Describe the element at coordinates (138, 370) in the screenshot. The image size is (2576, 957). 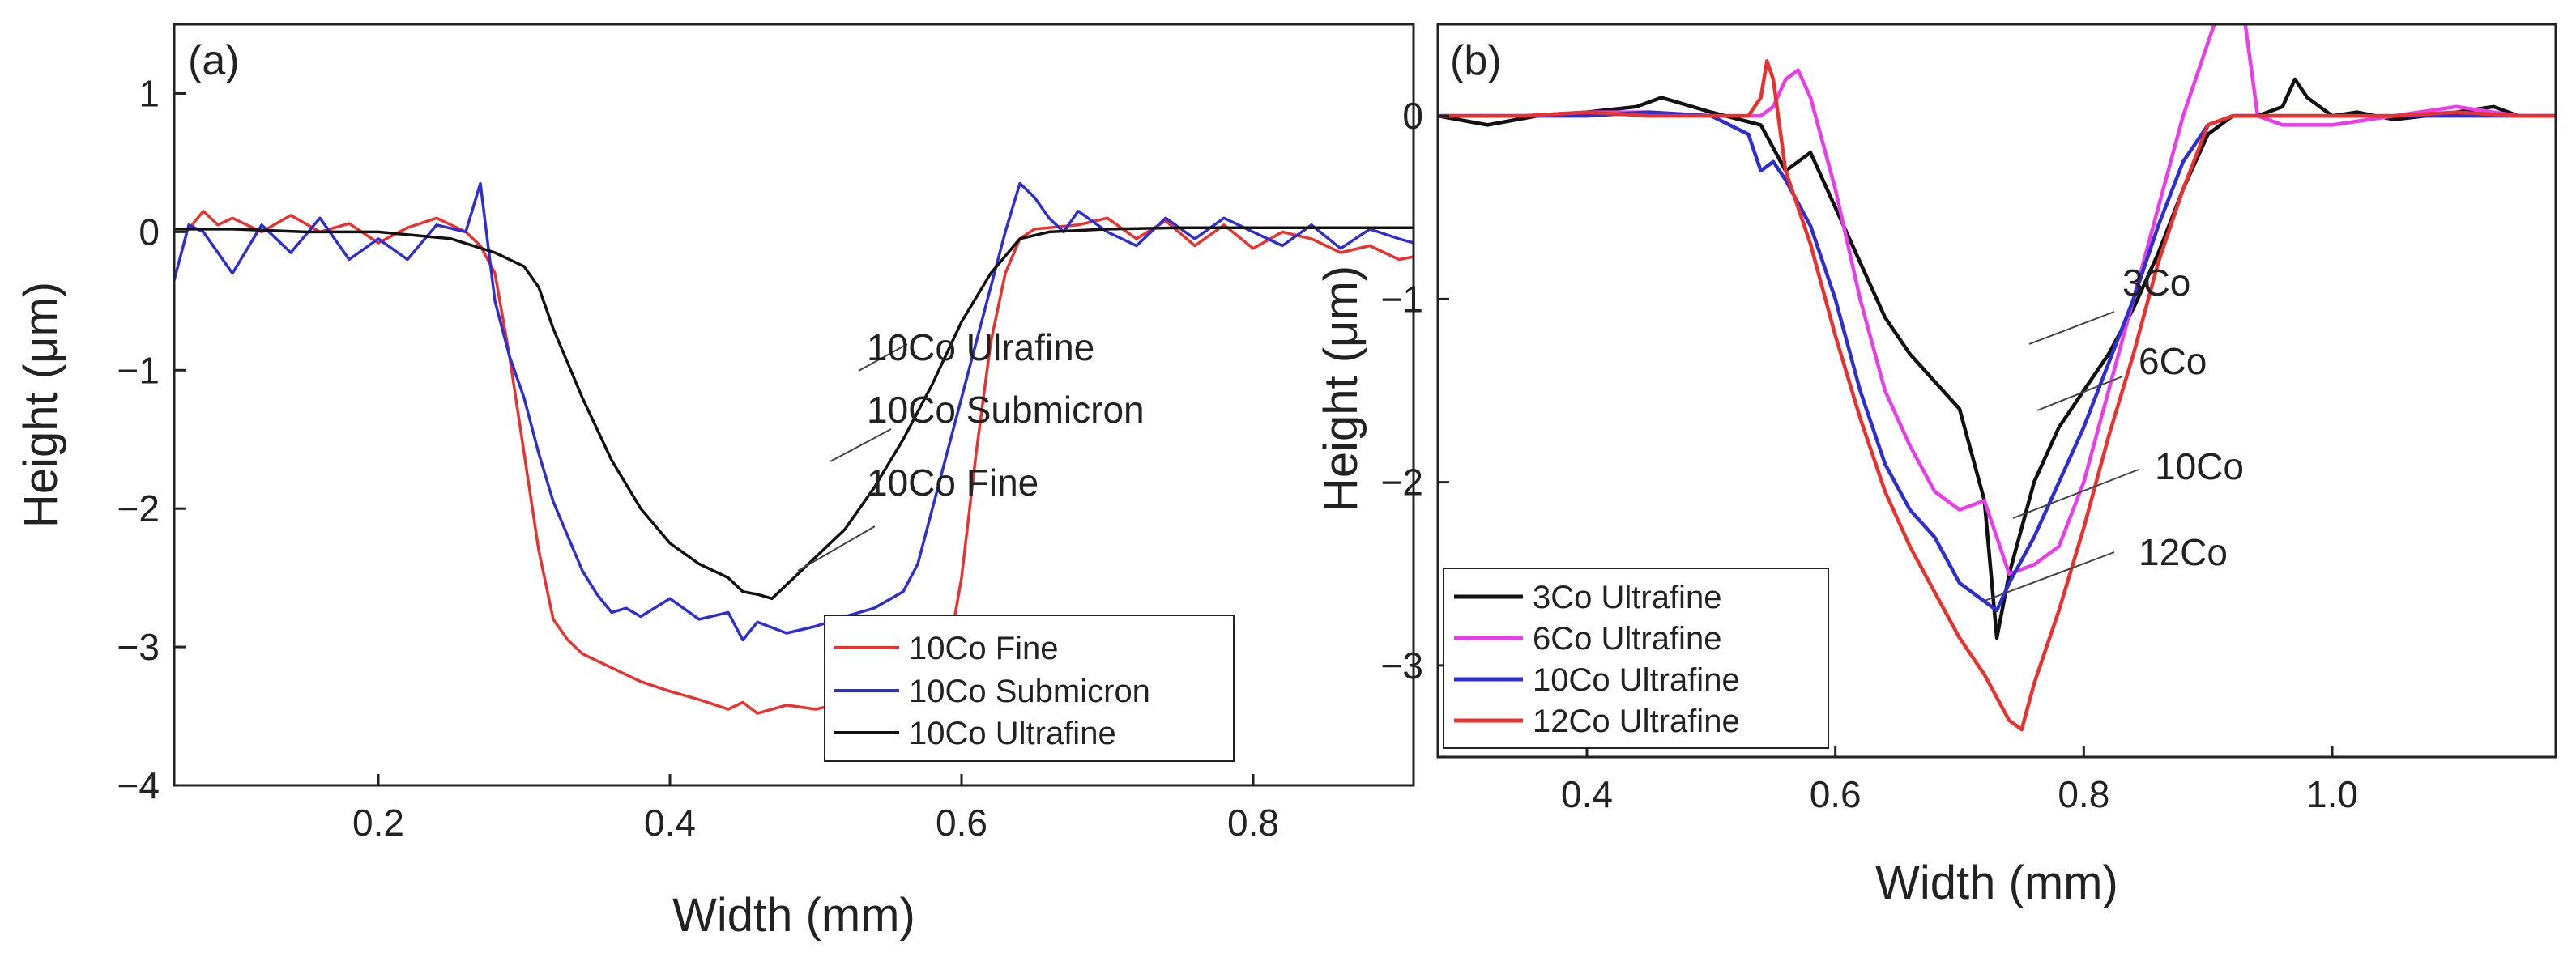
I see `y-tick-label-a: −1` at that location.